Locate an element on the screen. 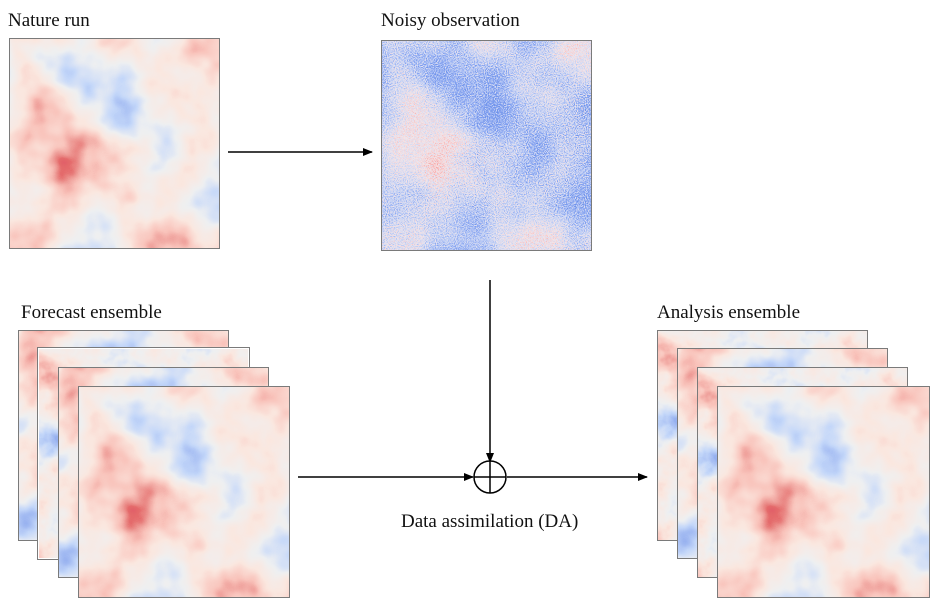 The width and height of the screenshot is (942, 609). analysis-ensemble-label: Analysis ensemble is located at coordinates (729, 312).